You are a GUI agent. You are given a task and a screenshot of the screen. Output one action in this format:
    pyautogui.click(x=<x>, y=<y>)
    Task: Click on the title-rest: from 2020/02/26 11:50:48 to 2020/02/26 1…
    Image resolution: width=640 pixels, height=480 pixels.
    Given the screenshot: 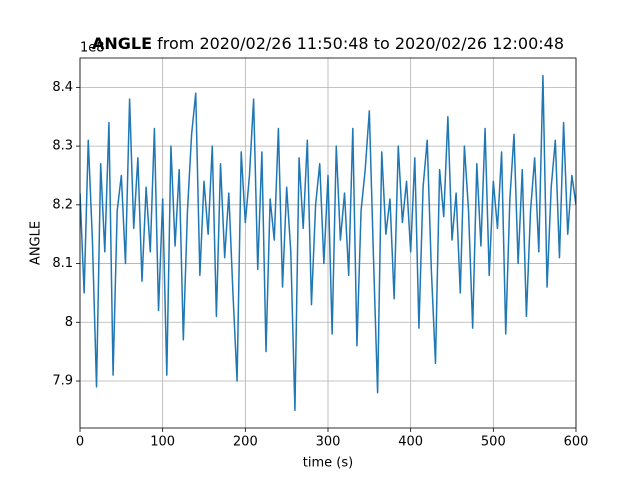 What is the action you would take?
    pyautogui.click(x=358, y=43)
    